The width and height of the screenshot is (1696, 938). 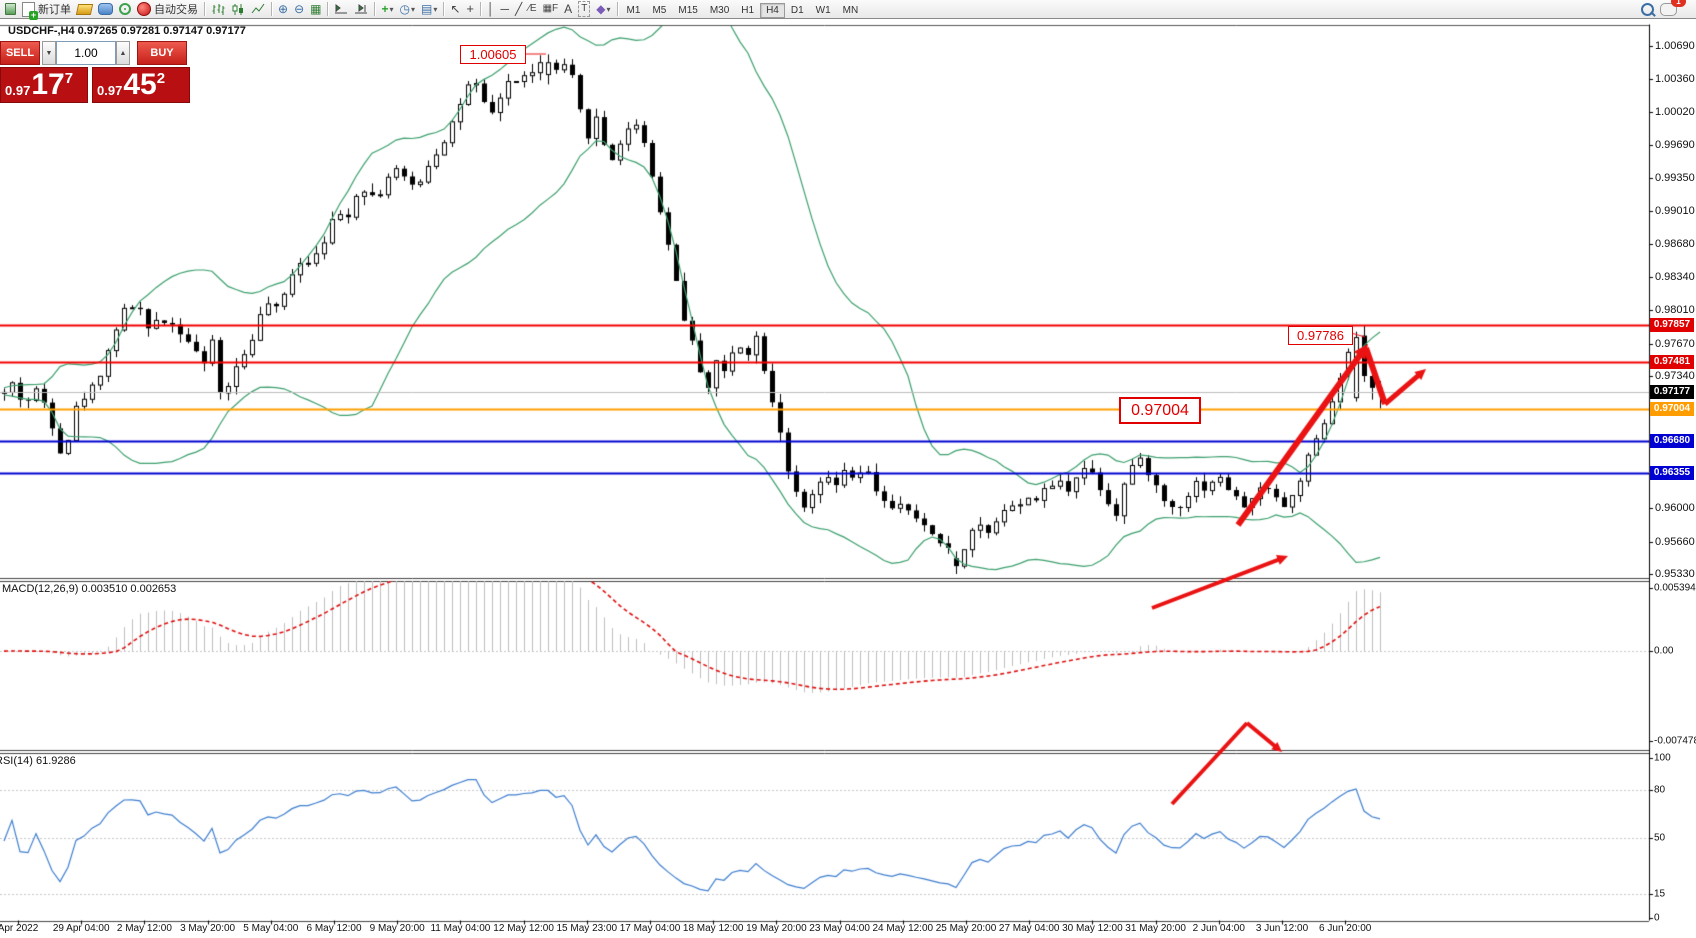 I want to click on sell-price-main: 17, so click(x=48, y=84).